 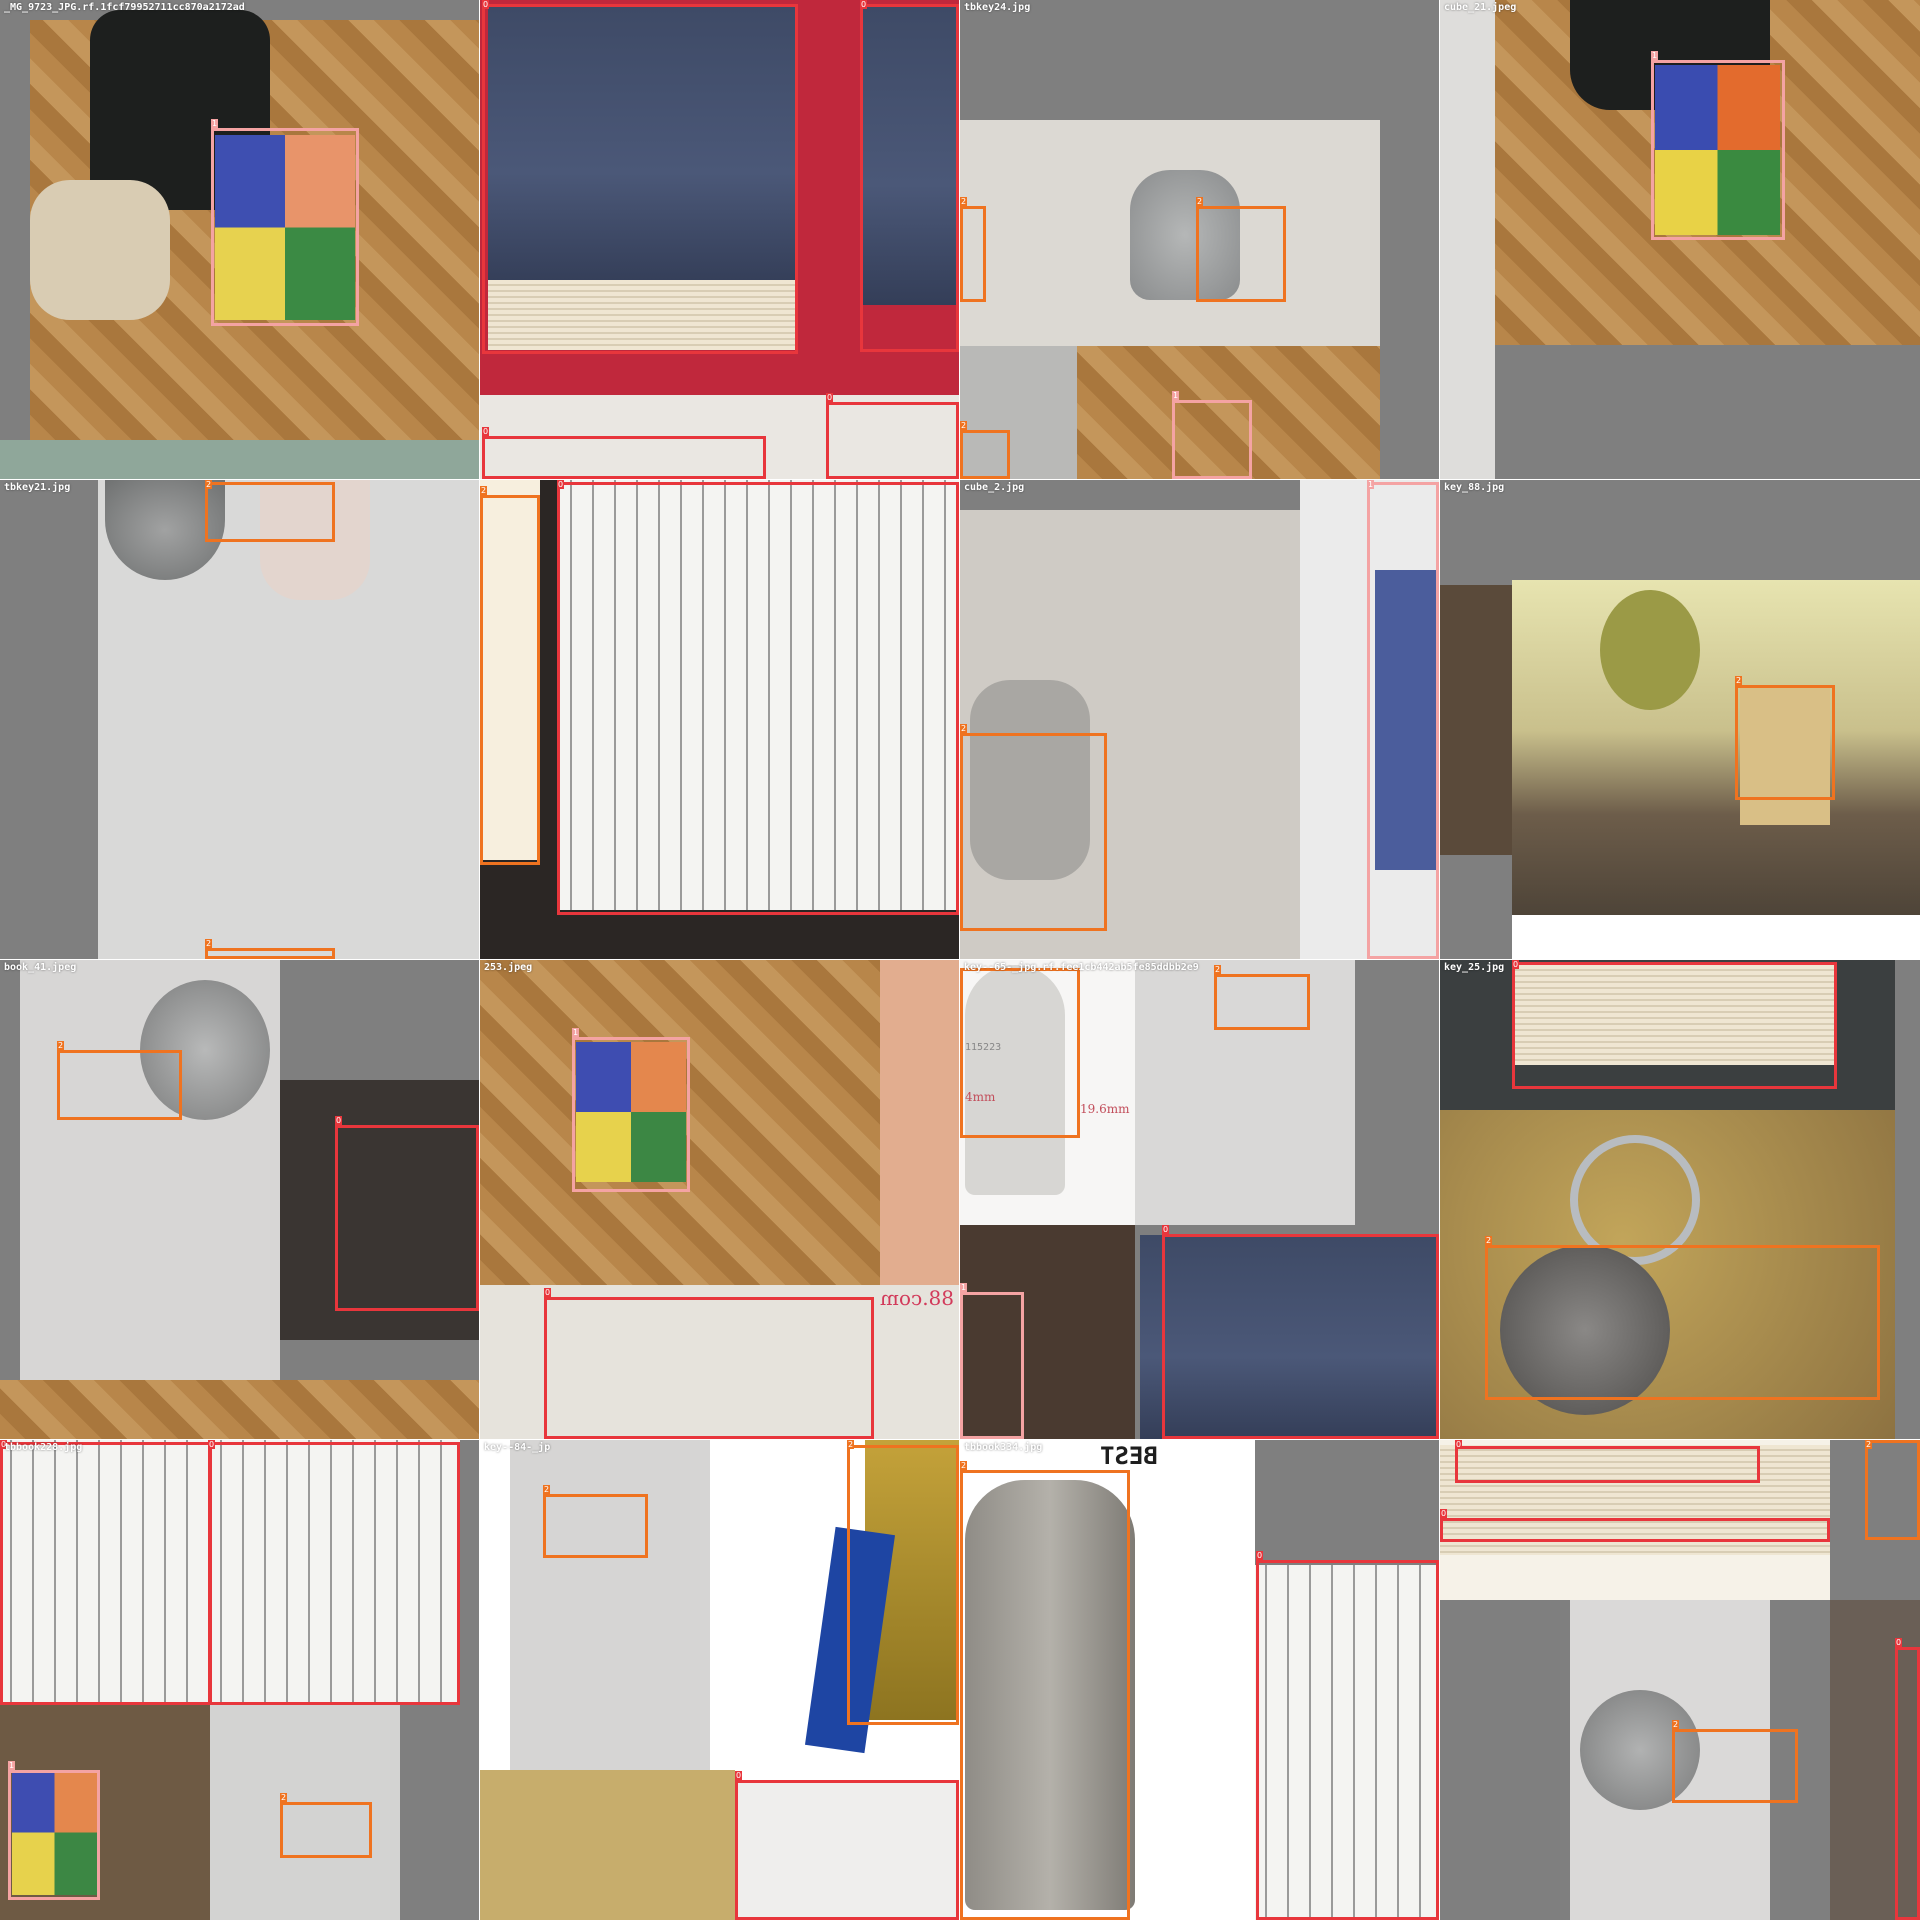 I want to click on tile-book-pages: 0 0 1 2 tbbook228.jpg, so click(x=239, y=1680).